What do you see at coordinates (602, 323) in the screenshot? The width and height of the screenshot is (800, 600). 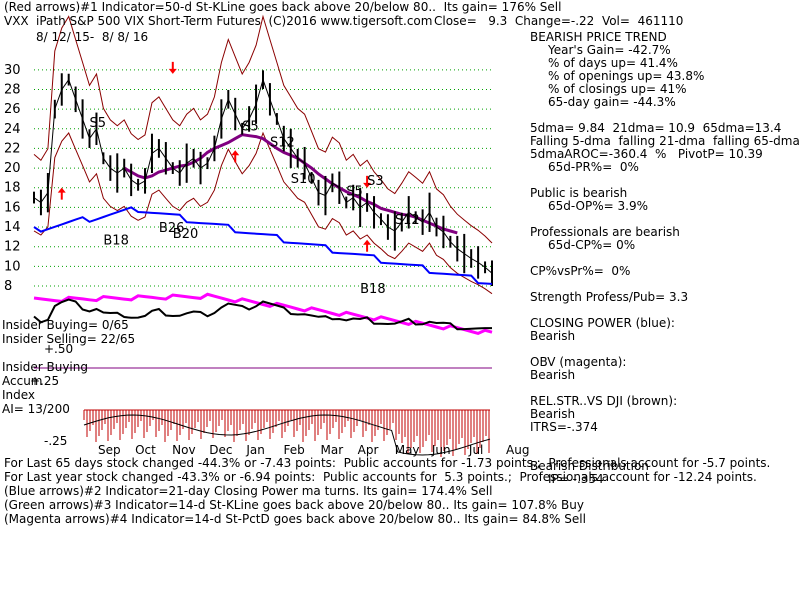 I see `stat-line: CLOSING POWER (blue):` at bounding box center [602, 323].